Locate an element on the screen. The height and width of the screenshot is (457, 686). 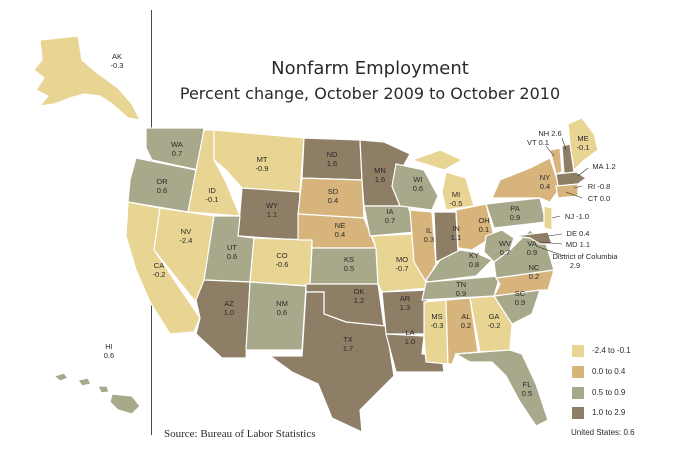
us-total-note: United States: 0.6 is located at coordinates (603, 432).